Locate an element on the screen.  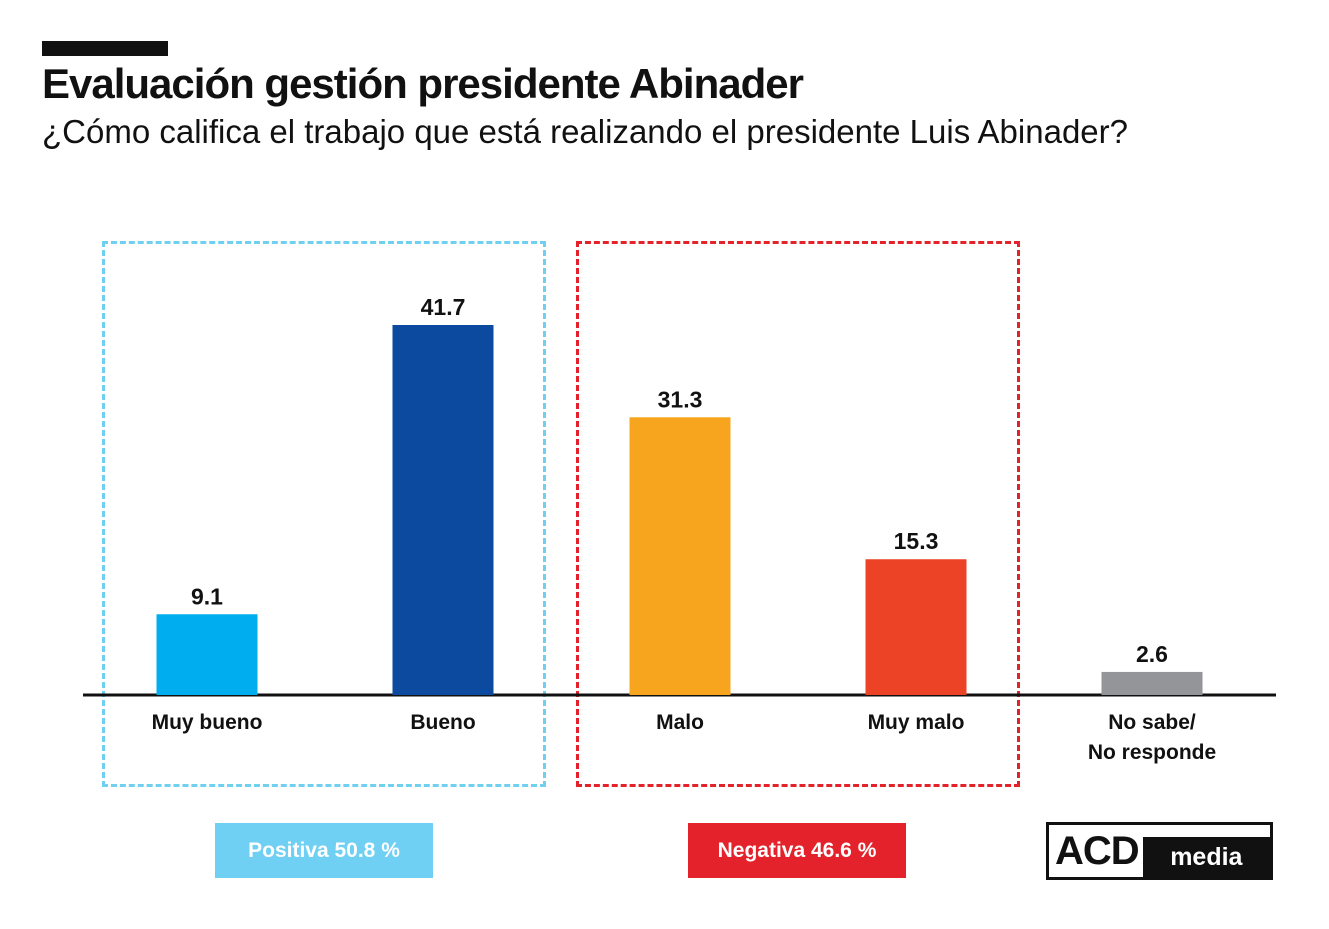
data-label: 2.6 is located at coordinates (1152, 654).